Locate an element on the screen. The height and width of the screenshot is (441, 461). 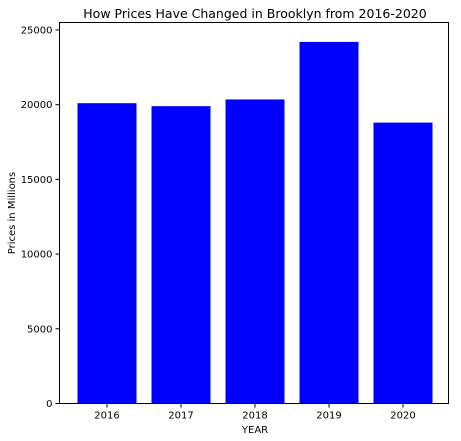
x-tick-label: 2017 is located at coordinates (180, 416).